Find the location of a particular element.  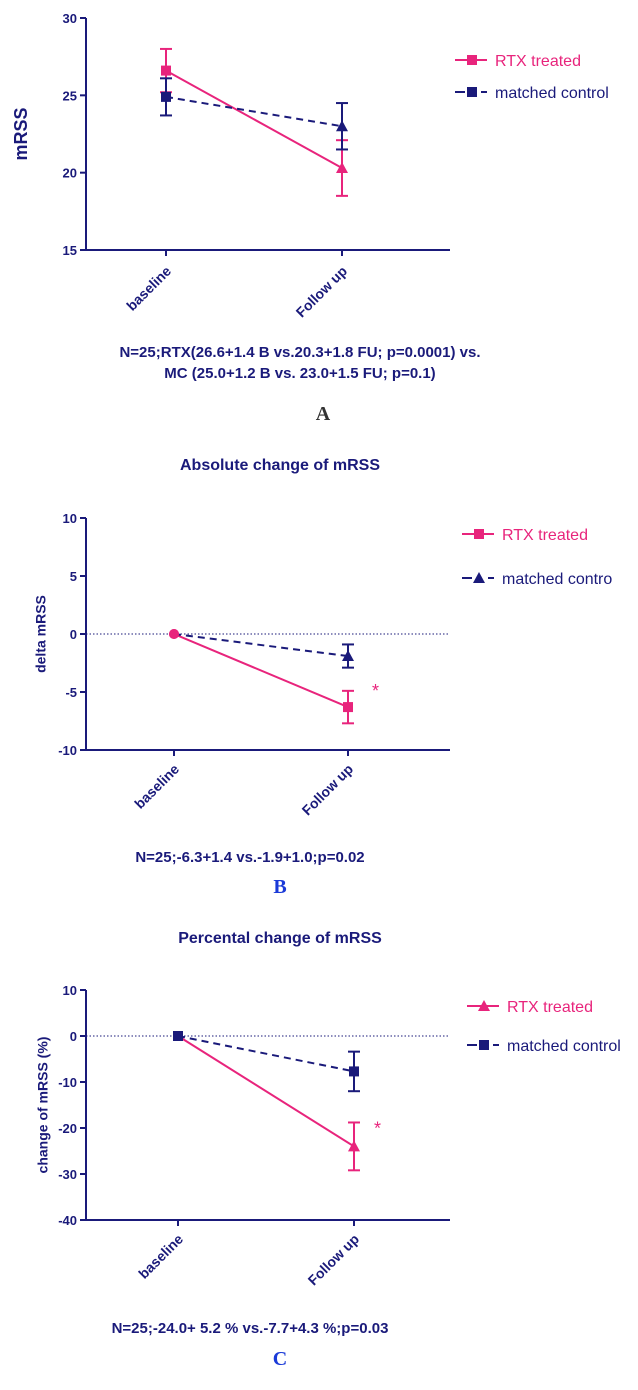

y-axis-label: mRSS is located at coordinates (21, 133).